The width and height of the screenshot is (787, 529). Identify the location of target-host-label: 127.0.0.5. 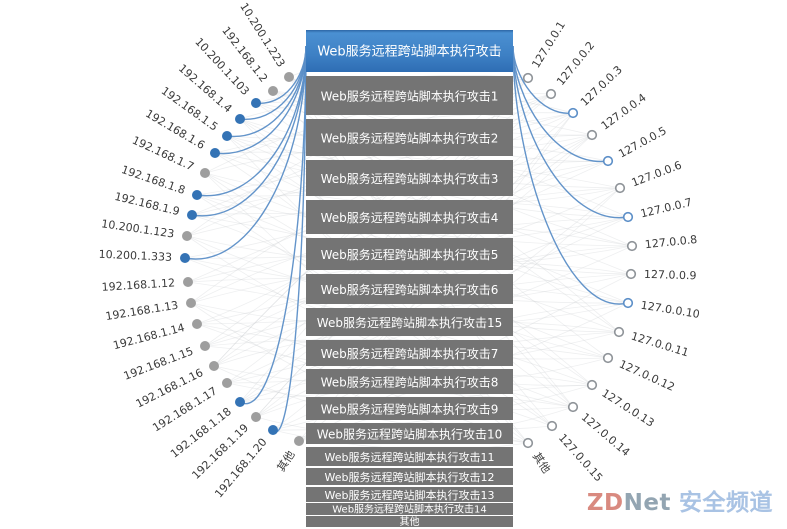
(642, 142).